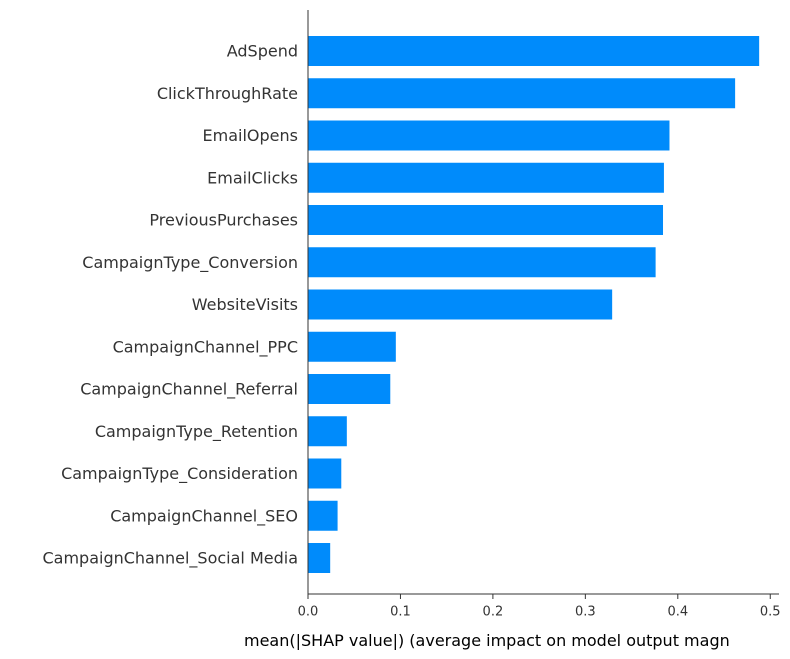 The width and height of the screenshot is (790, 659). What do you see at coordinates (319, 558) in the screenshot?
I see `bar-campaignchannel-social-media` at bounding box center [319, 558].